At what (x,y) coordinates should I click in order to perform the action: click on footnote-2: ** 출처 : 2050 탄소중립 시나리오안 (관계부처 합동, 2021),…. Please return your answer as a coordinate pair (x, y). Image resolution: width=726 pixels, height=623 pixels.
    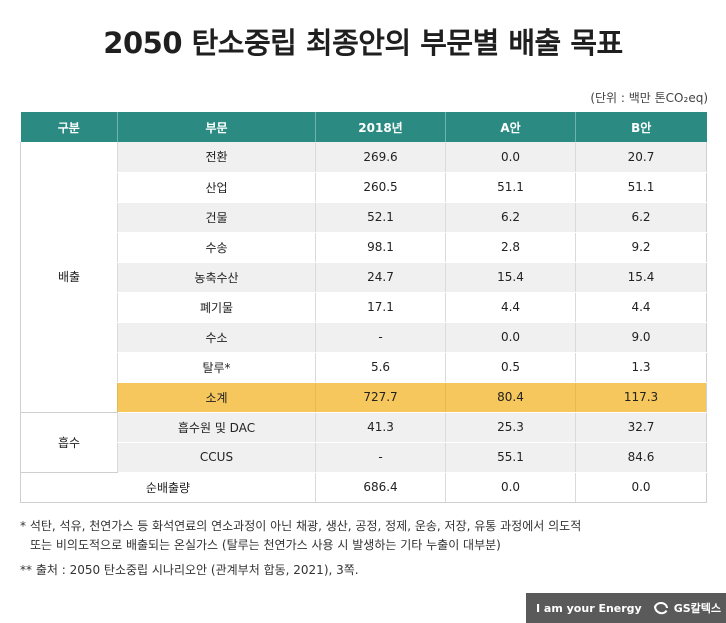
    Looking at the image, I should click on (189, 570).